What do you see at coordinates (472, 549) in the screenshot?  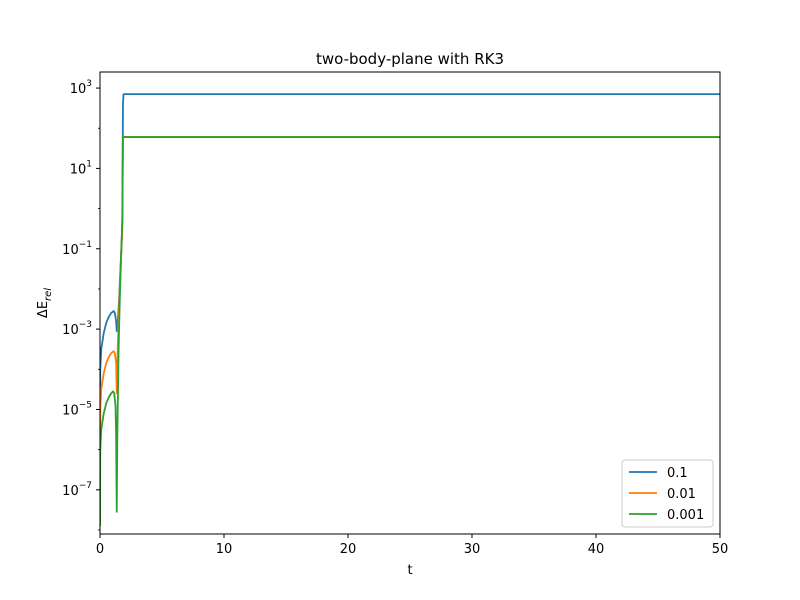 I see `x-tick-label: 30` at bounding box center [472, 549].